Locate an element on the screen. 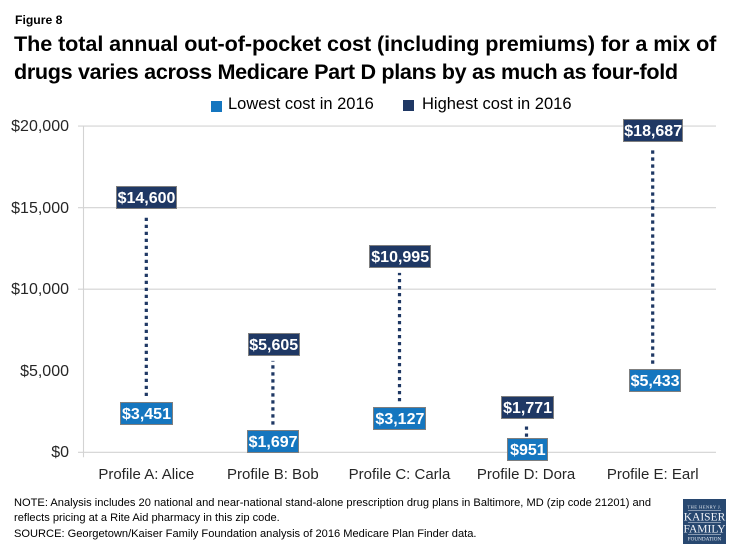 This screenshot has height=551, width=735. svg-text: KAISER is located at coordinates (705, 518).